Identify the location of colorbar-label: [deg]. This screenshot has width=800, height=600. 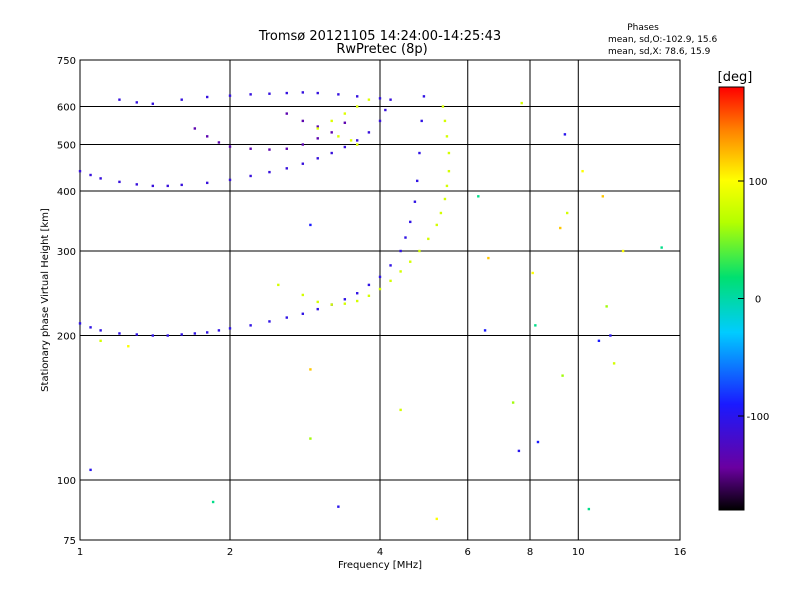
(735, 77).